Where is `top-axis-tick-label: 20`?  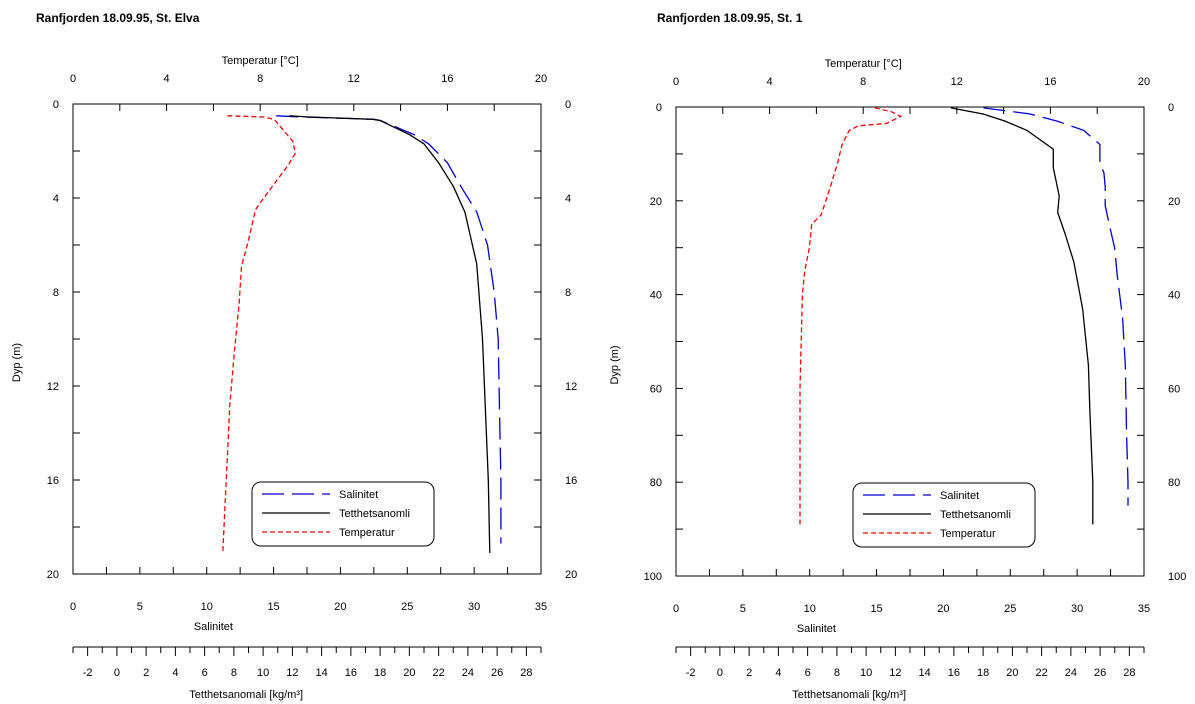
top-axis-tick-label: 20 is located at coordinates (541, 79).